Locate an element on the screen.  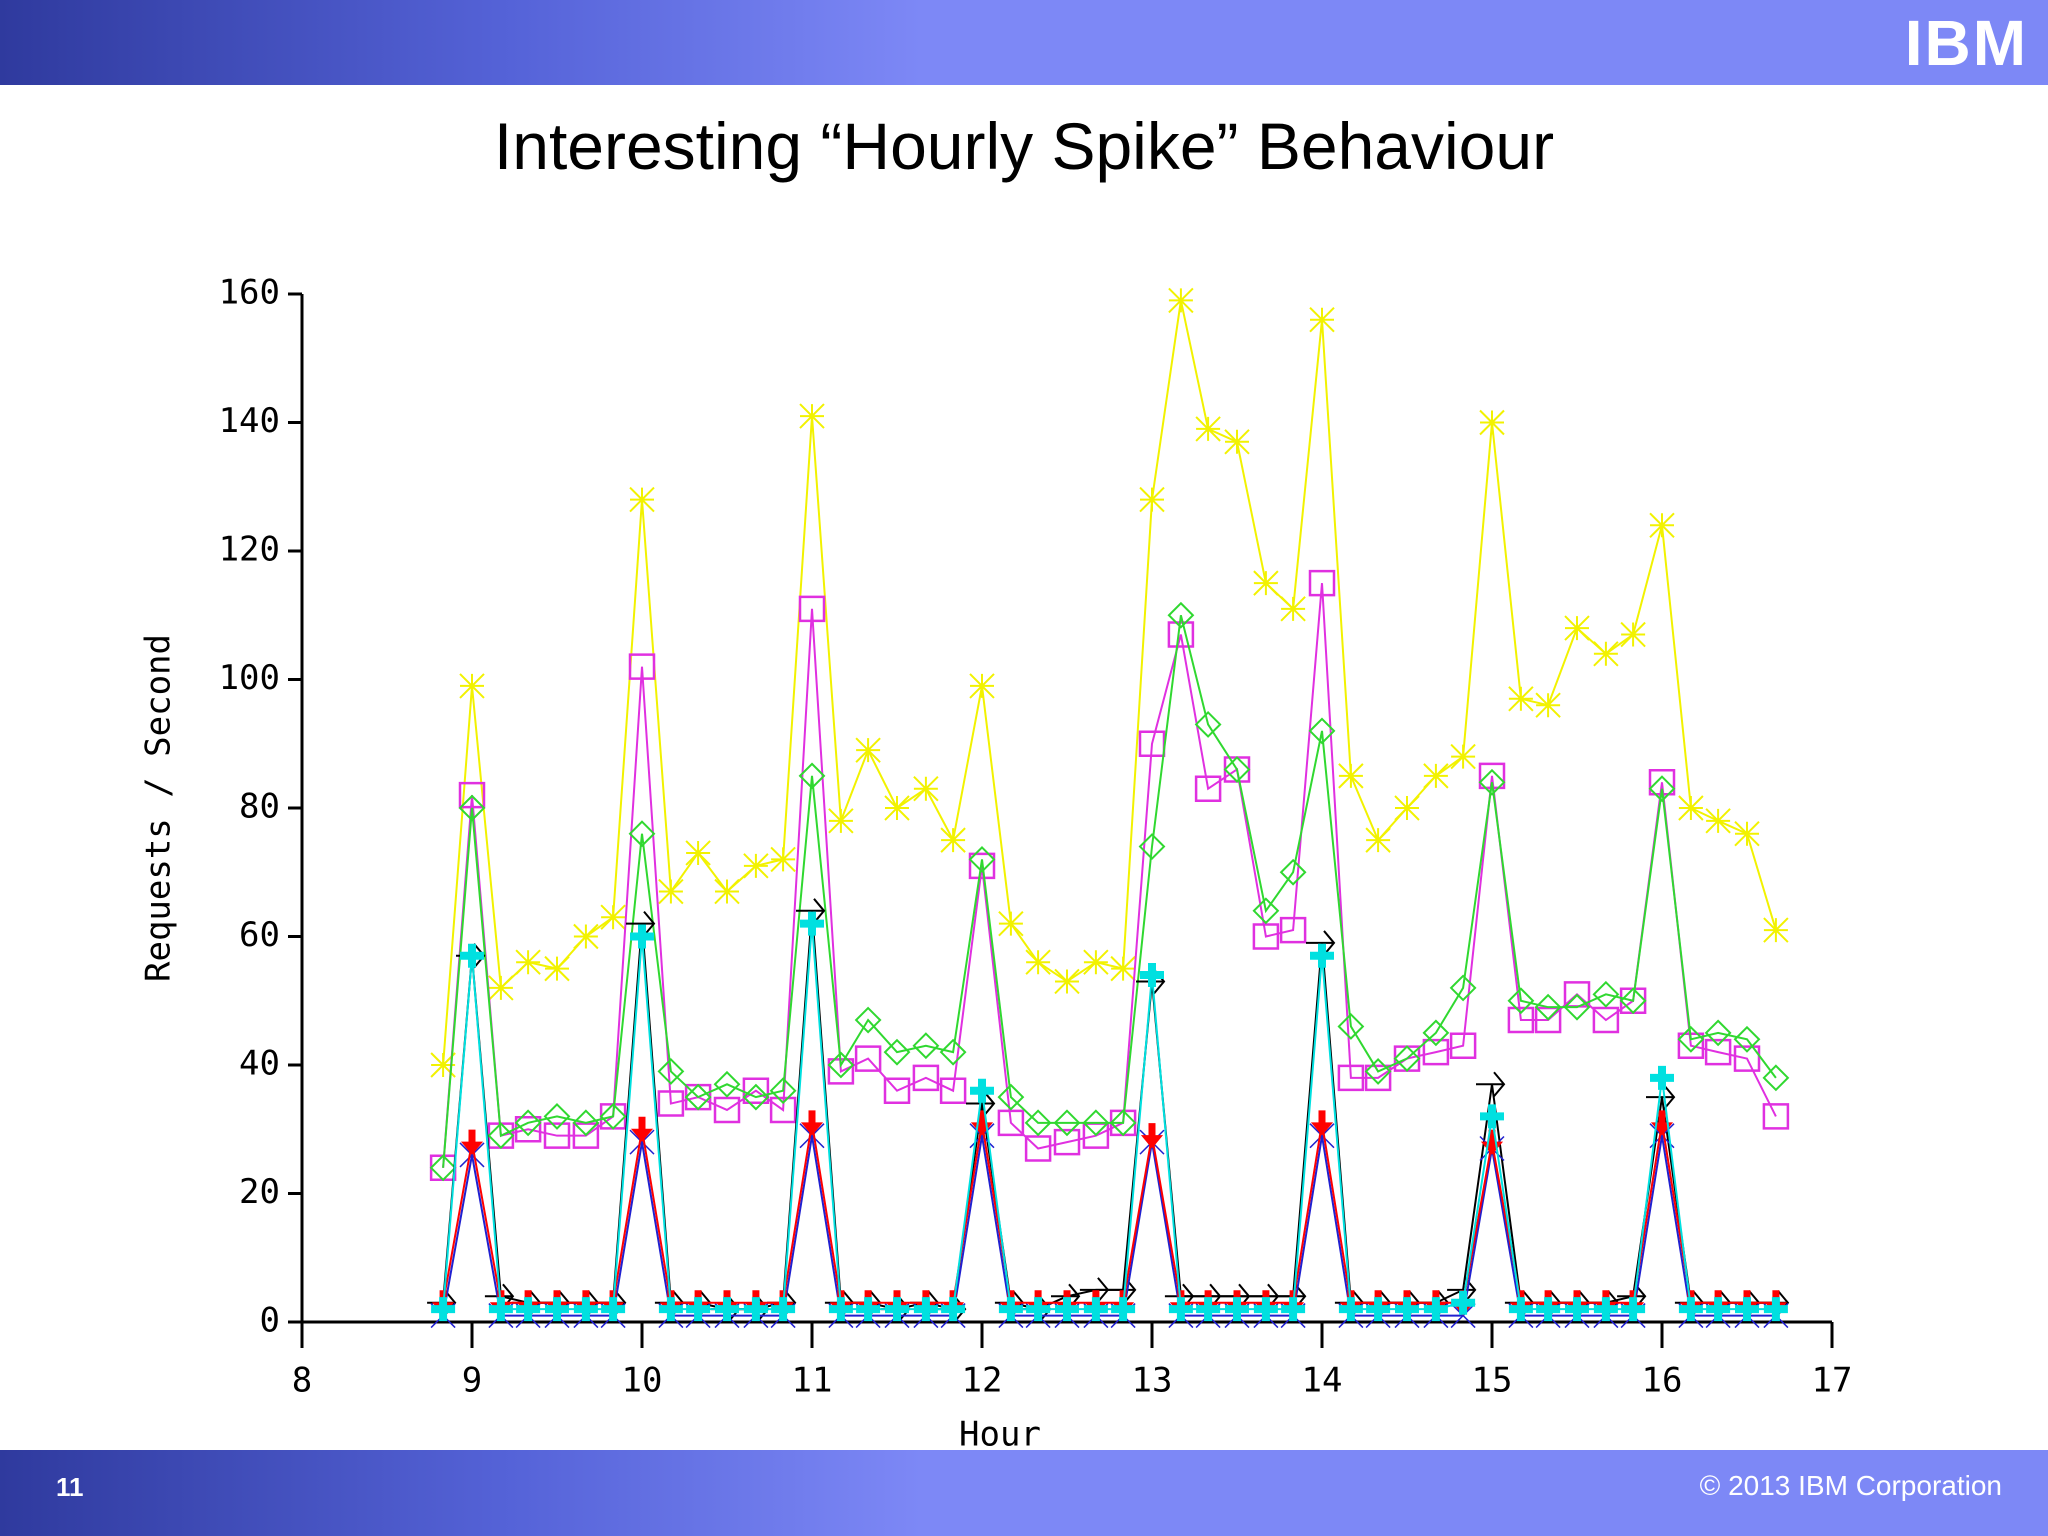
x-tick-label: 16 is located at coordinates (1662, 1381).